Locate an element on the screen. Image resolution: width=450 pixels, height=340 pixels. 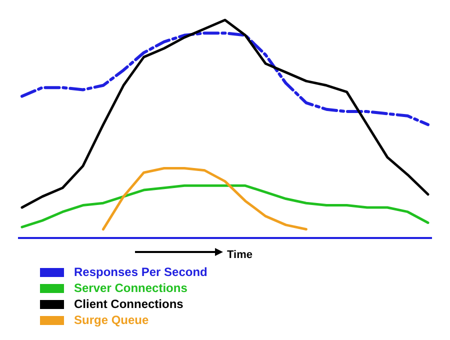
legend-label: Surge Queue is located at coordinates (111, 320).